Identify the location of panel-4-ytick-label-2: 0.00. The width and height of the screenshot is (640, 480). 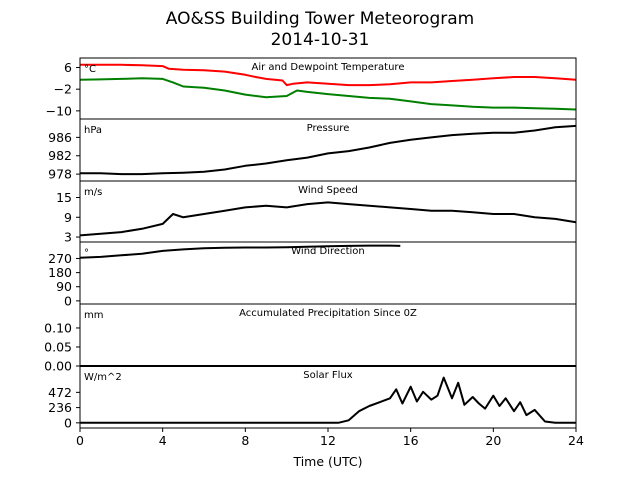
(58, 366).